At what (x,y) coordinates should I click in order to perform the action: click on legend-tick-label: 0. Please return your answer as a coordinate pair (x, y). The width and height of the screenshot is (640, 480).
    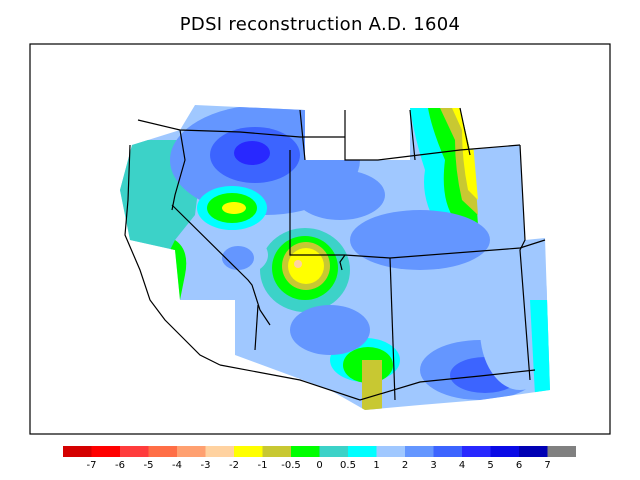
    Looking at the image, I should click on (319, 465).